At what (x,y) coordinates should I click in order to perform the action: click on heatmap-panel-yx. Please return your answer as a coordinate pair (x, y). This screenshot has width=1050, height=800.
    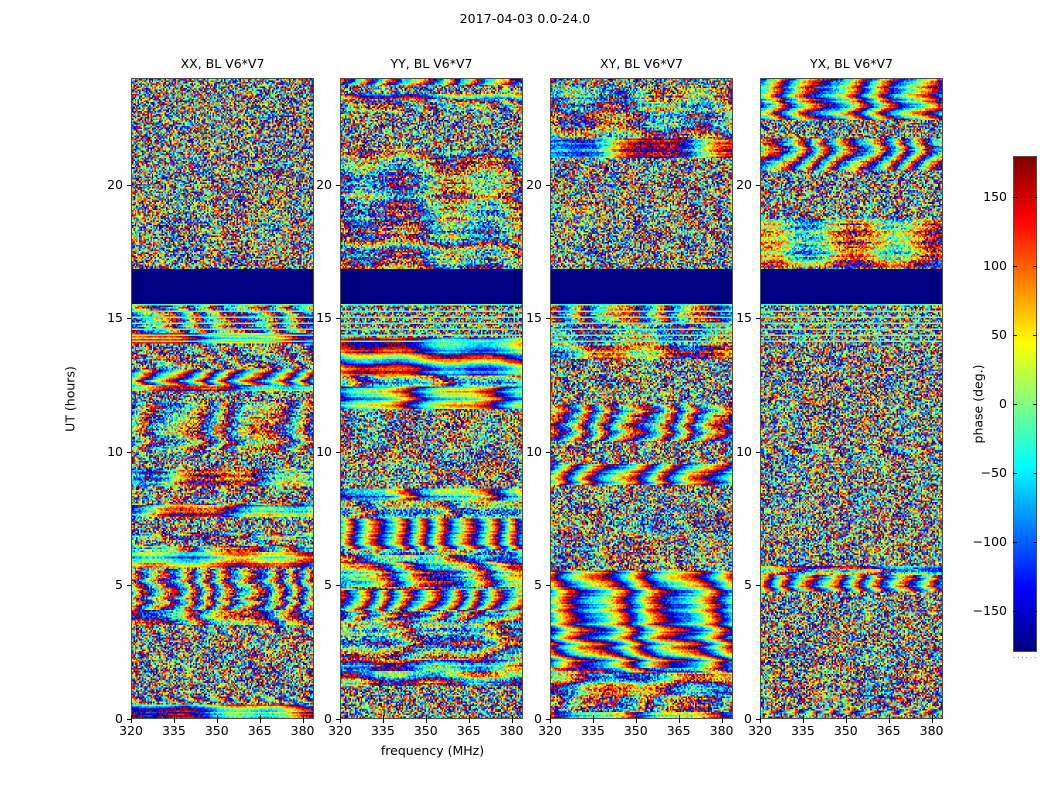
    Looking at the image, I should click on (851, 398).